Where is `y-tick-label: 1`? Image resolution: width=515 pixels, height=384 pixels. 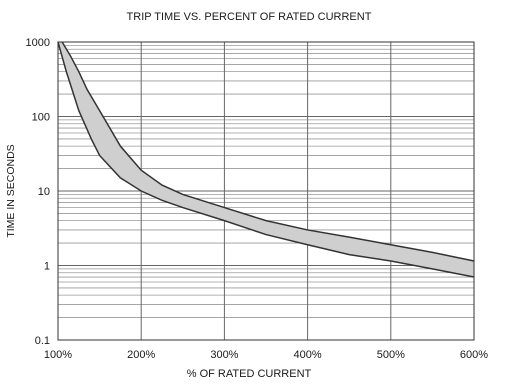
y-tick-label: 1 is located at coordinates (47, 267).